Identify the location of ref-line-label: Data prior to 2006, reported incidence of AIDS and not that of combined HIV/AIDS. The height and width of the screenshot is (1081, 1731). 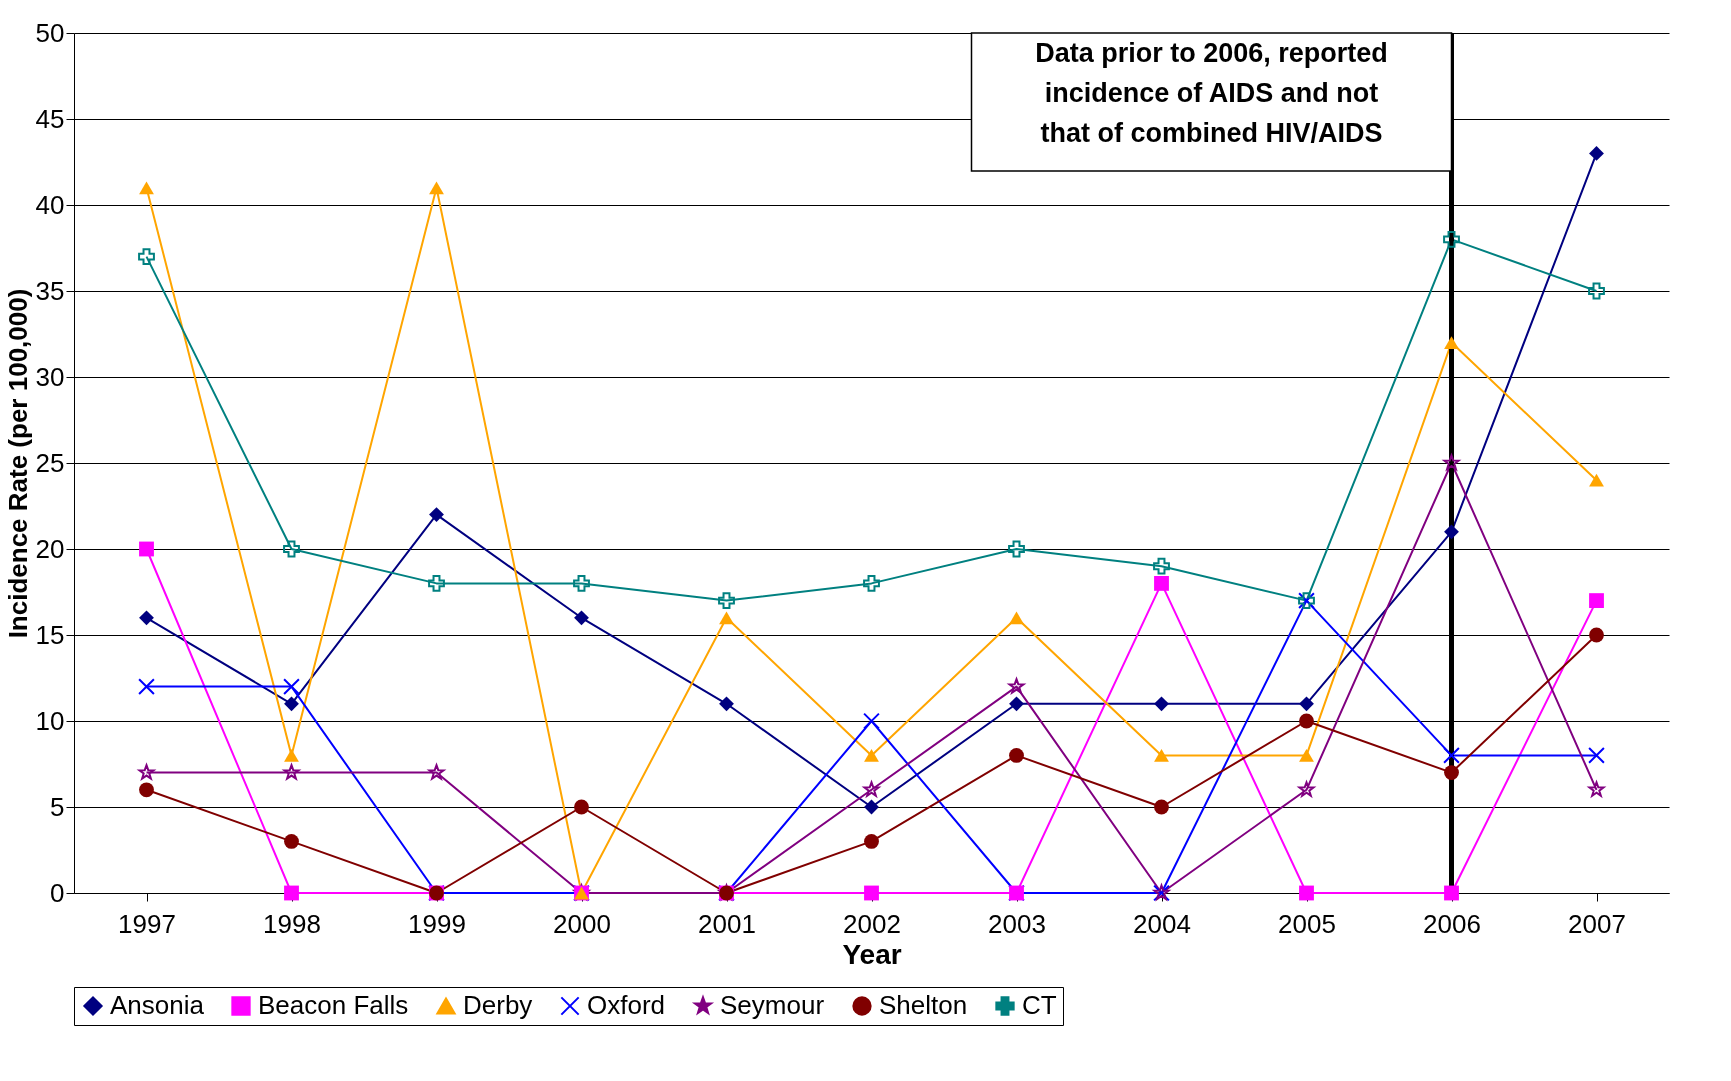
(1211, 93).